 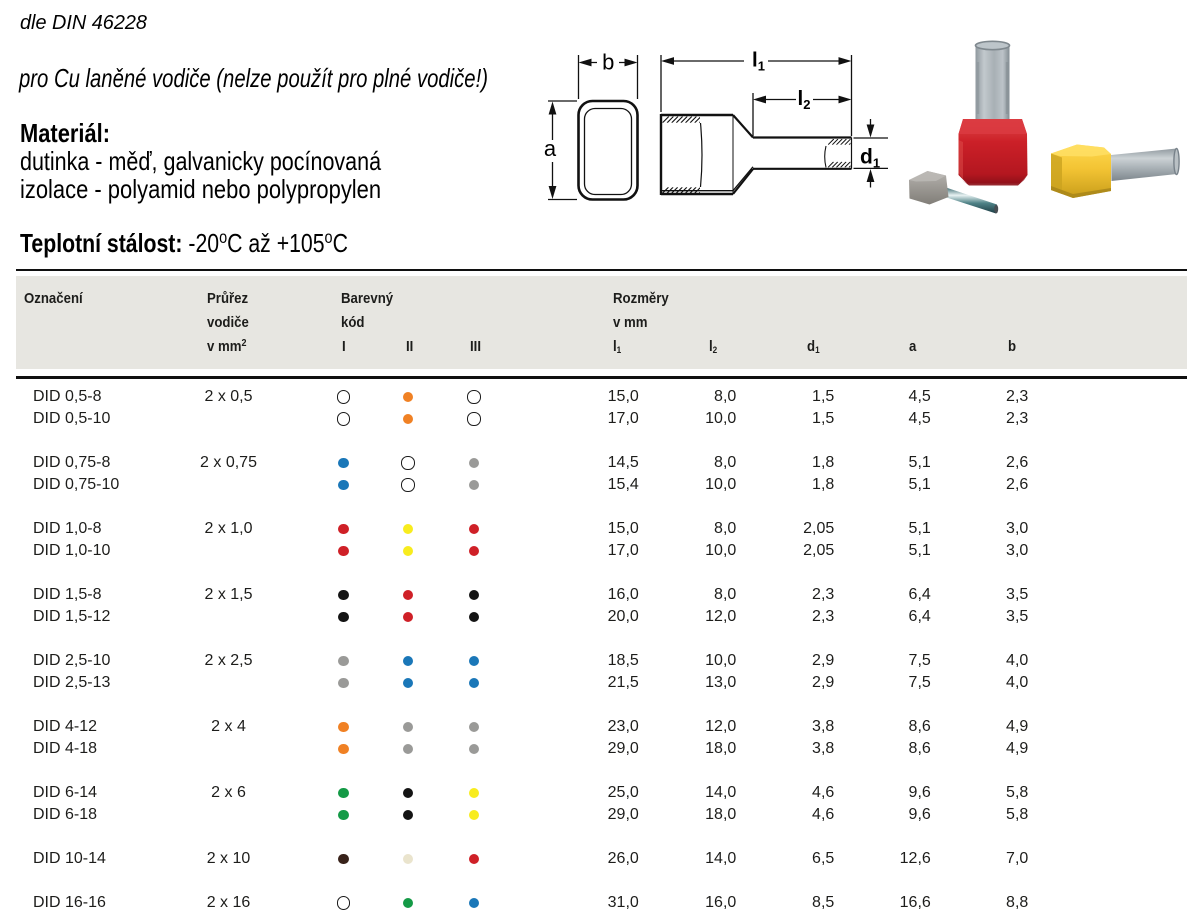 I want to click on svg-text: a, so click(x=550, y=148).